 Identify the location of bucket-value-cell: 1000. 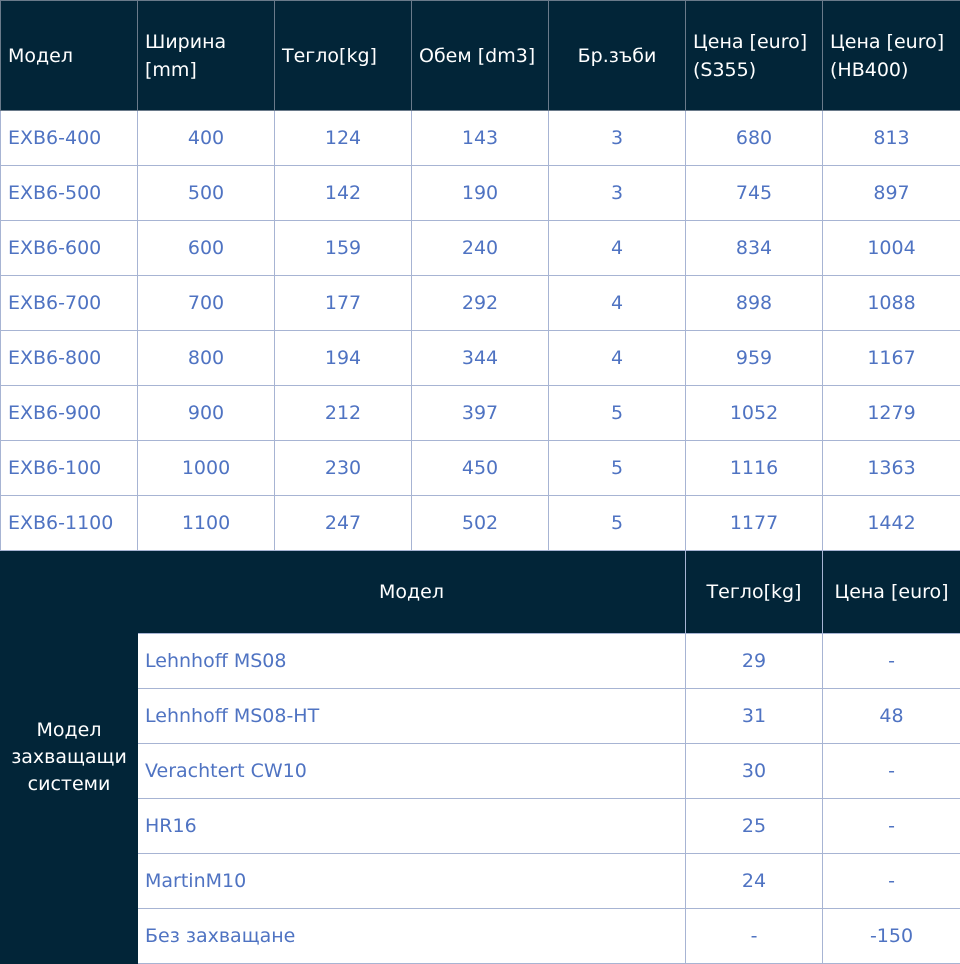
(206, 468).